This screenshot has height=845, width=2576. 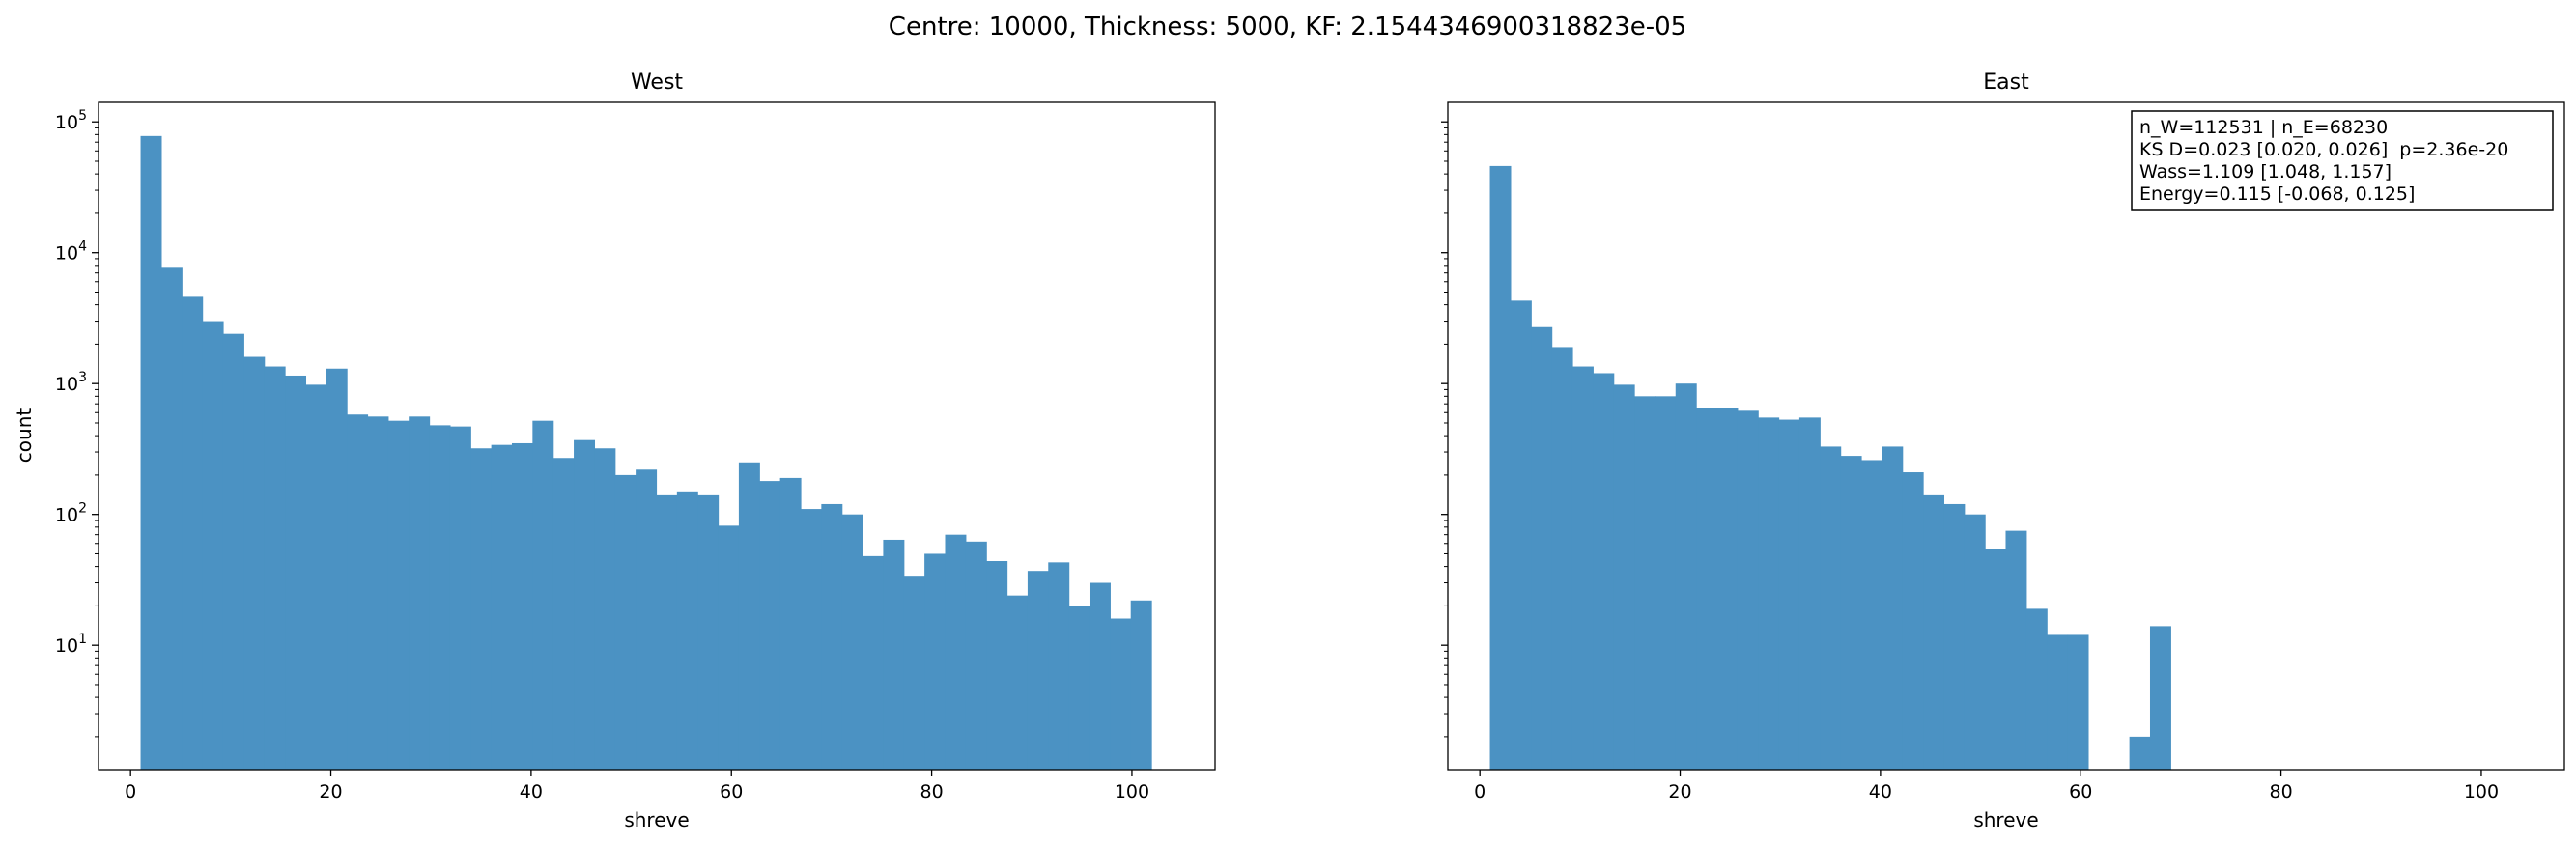 I want to click on west-y-tick-label: 10¹, so click(x=71, y=644).